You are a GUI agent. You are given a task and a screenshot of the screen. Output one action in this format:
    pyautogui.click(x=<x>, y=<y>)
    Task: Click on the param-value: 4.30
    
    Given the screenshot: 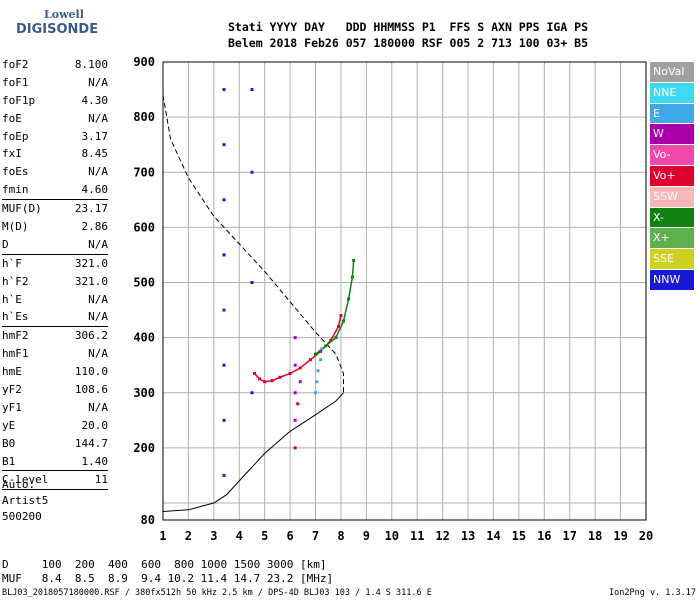 What is the action you would take?
    pyautogui.click(x=95, y=100)
    